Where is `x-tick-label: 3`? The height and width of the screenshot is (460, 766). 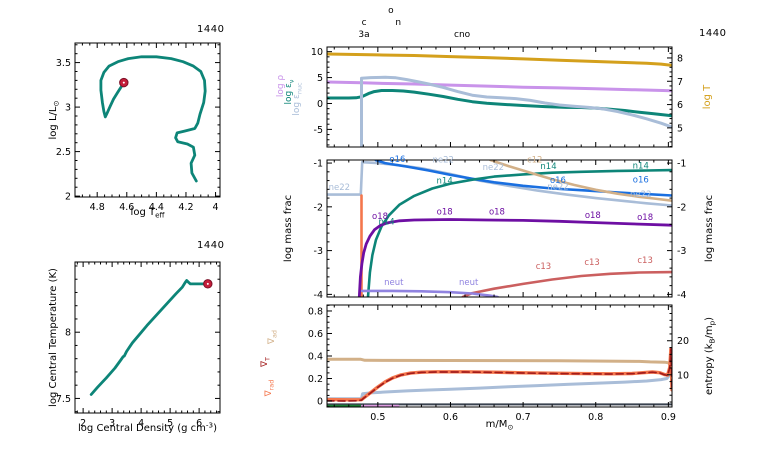 x-tick-label: 3 is located at coordinates (112, 423).